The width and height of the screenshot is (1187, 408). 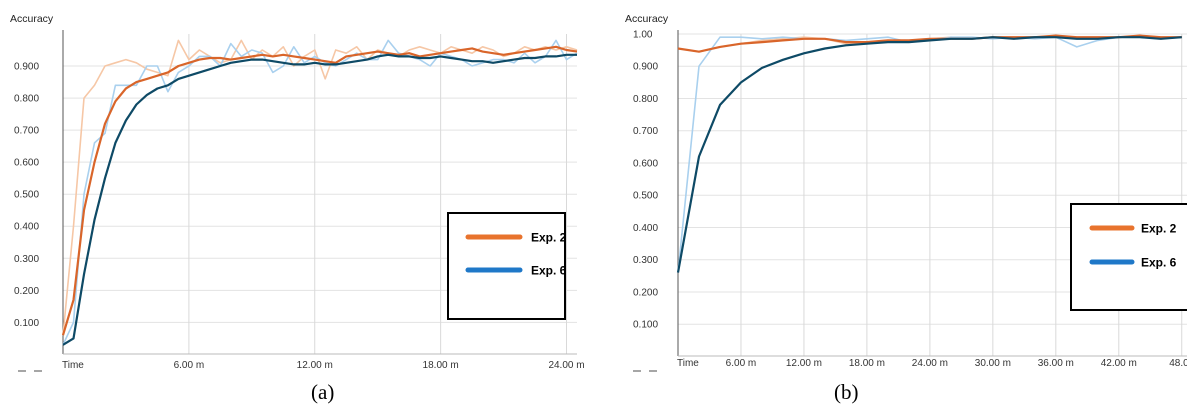 I want to click on y-tick-label: 1.00, so click(x=643, y=35).